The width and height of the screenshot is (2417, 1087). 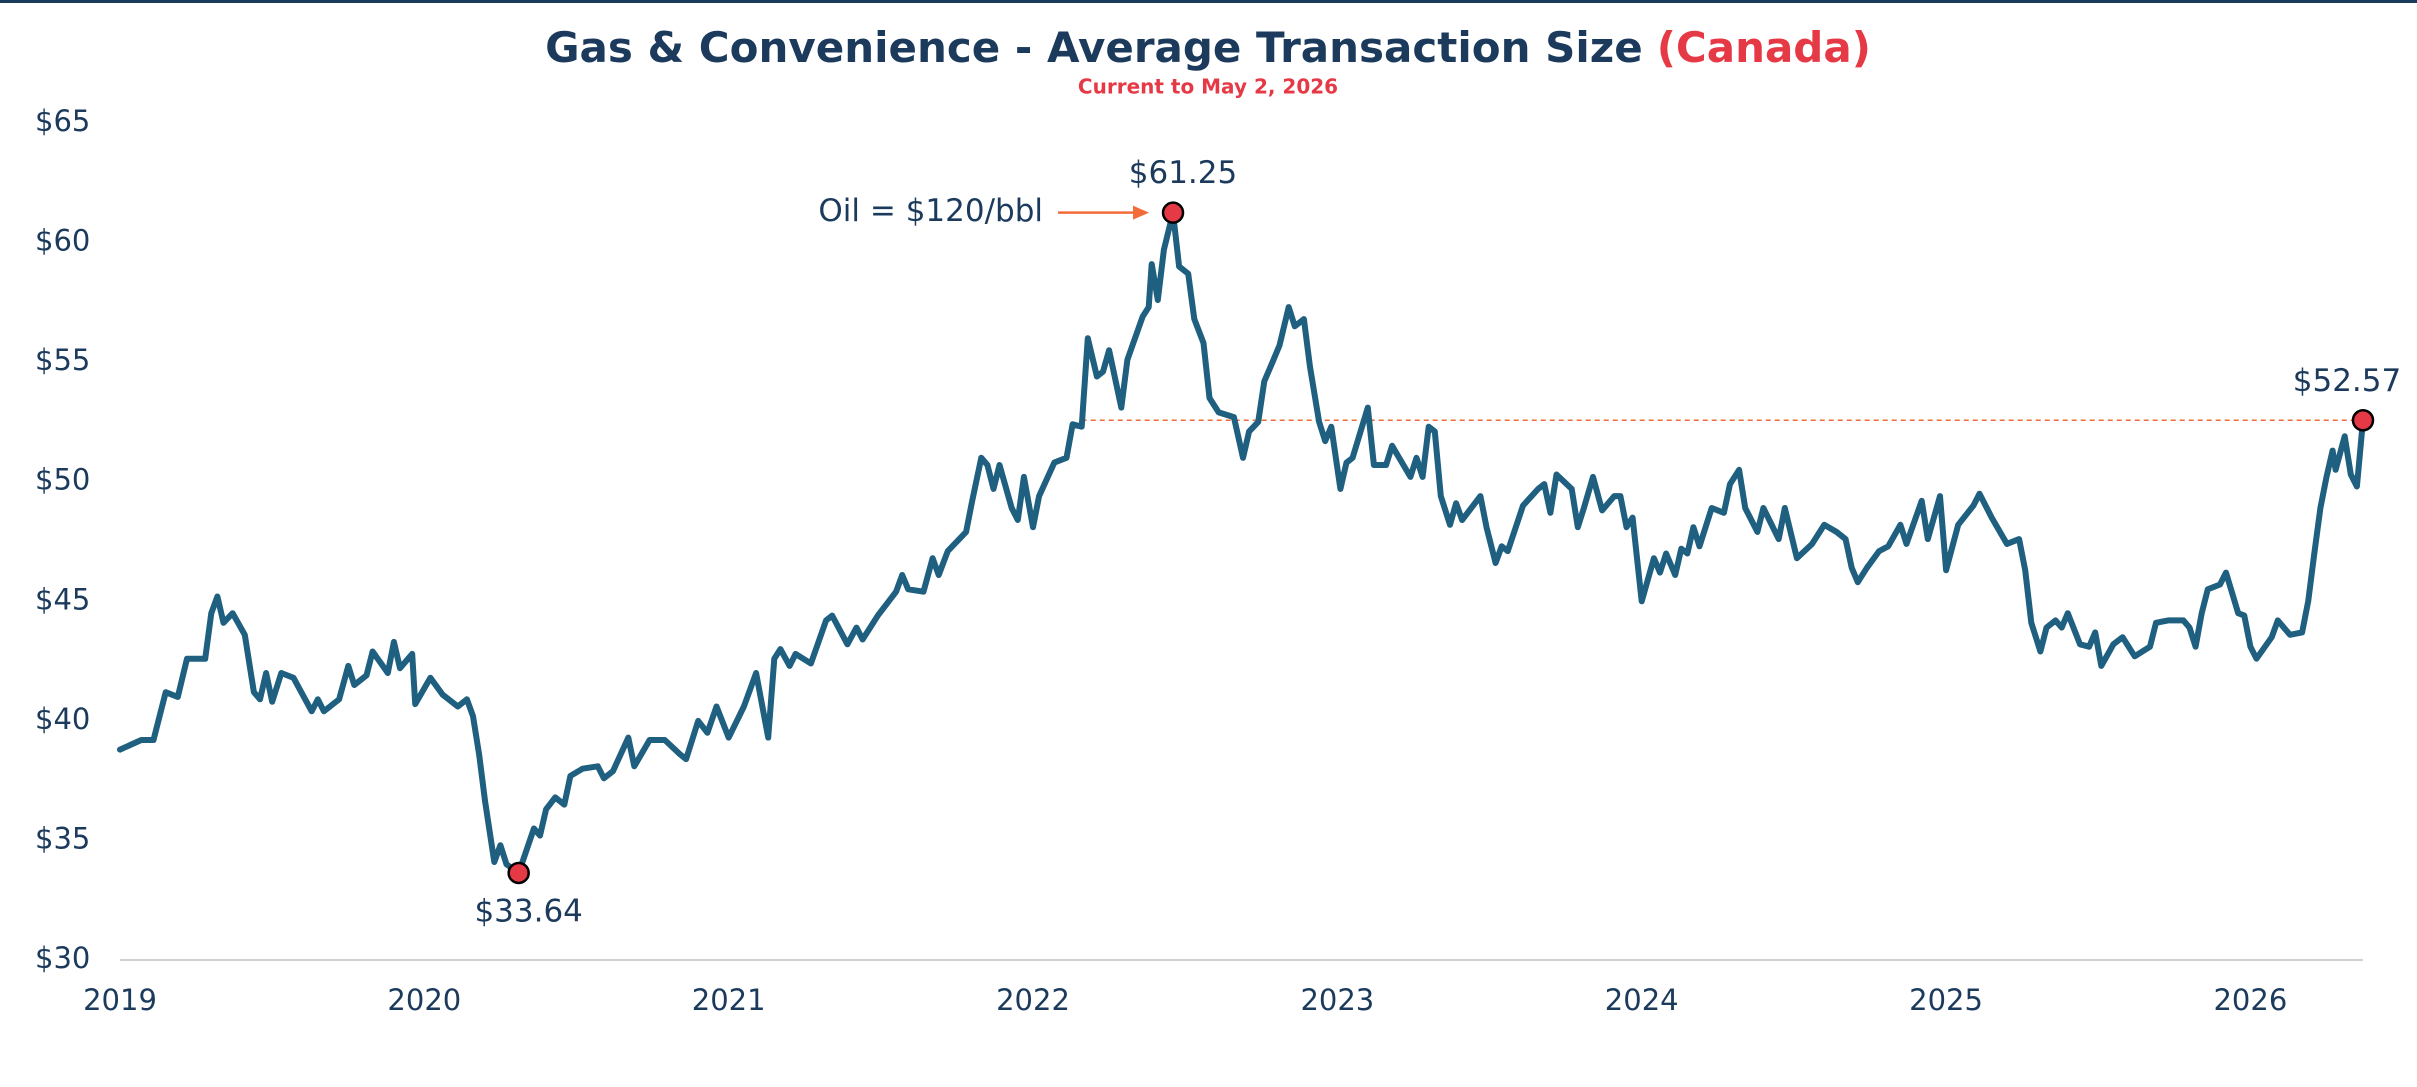 I want to click on x-tick-label: 2023, so click(x=1337, y=1000).